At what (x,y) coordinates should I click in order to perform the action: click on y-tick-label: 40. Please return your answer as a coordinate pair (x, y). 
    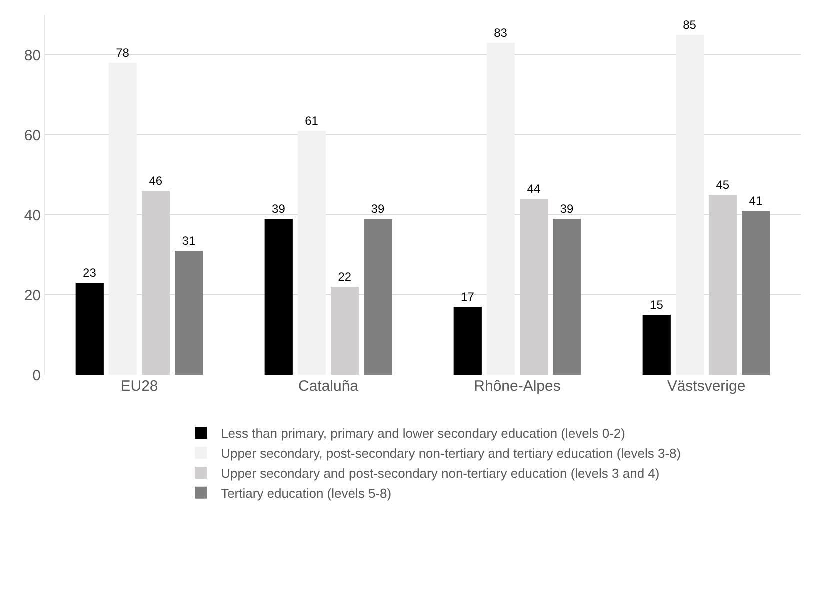
    Looking at the image, I should click on (32, 215).